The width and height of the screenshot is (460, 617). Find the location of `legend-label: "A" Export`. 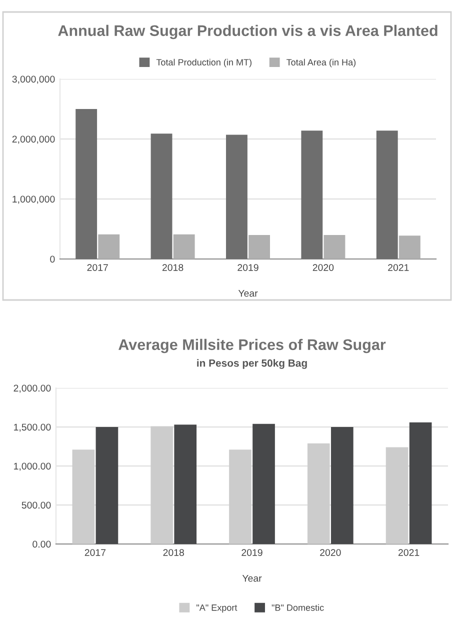

legend-label: "A" Export is located at coordinates (217, 608).